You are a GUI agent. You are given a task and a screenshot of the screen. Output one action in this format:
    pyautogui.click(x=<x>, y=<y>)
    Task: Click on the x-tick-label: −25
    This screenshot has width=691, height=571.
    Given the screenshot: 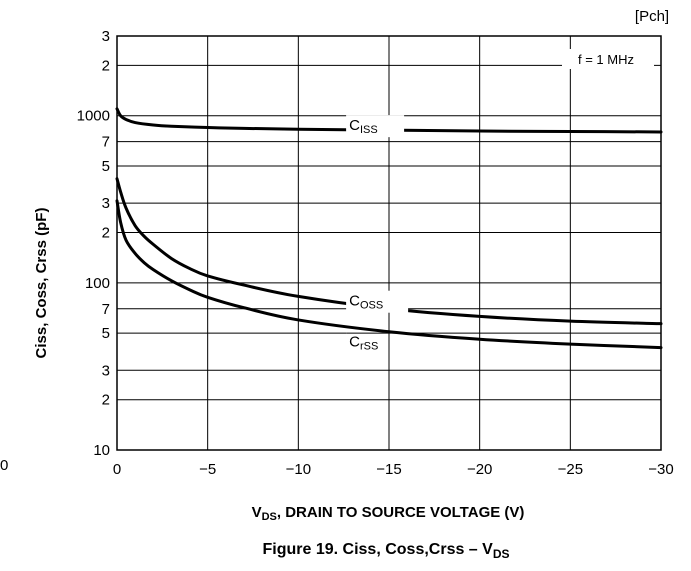 What is the action you would take?
    pyautogui.click(x=570, y=469)
    